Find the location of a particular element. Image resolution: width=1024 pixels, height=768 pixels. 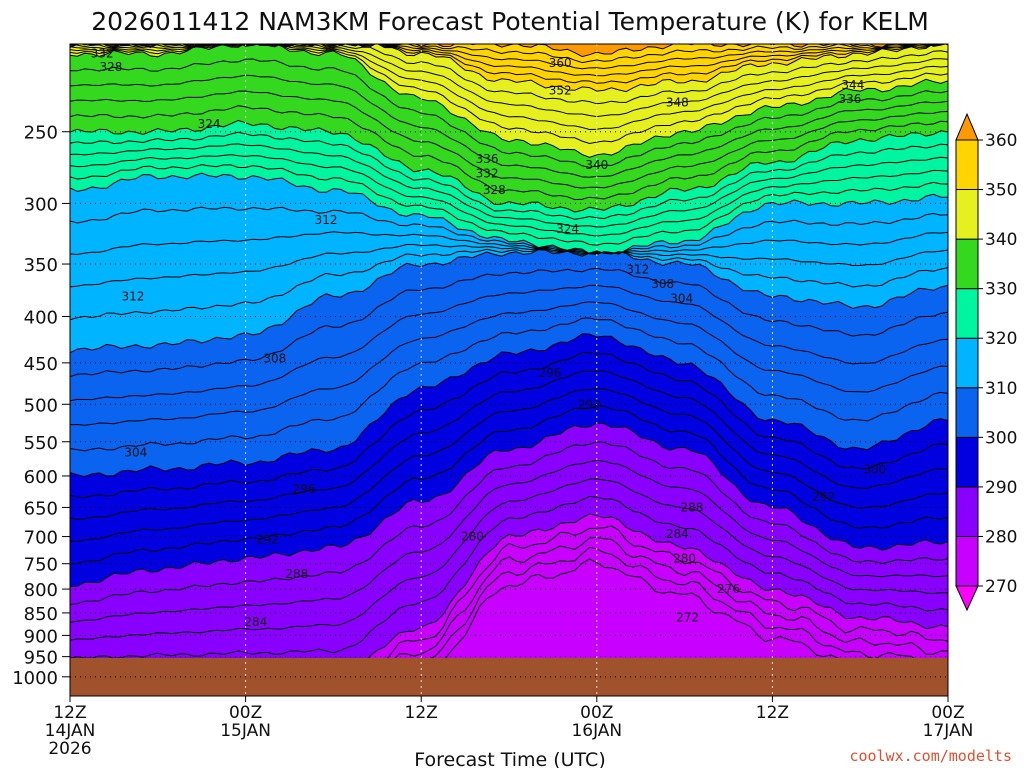

contour-label: 280 is located at coordinates (472, 537).